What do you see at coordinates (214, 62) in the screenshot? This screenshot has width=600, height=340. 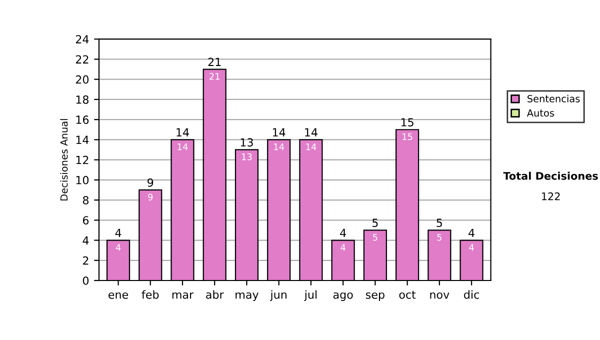 I see `total-label: 21` at bounding box center [214, 62].